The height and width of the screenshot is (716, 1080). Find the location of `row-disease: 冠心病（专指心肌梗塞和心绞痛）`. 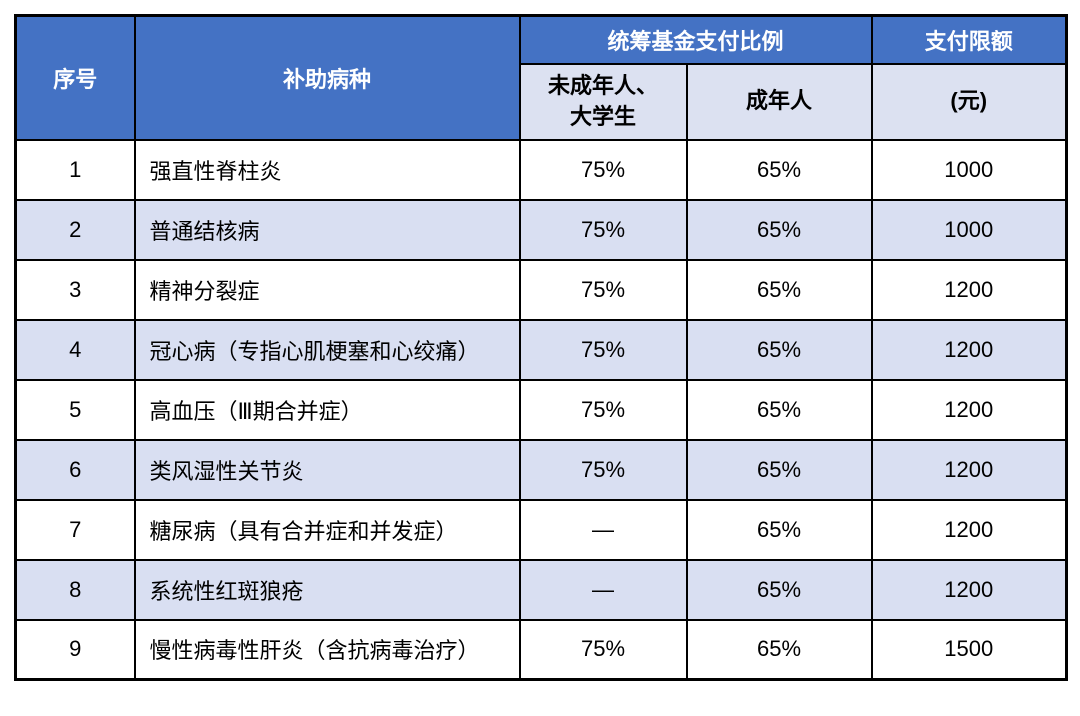

row-disease: 冠心病（专指心肌梗塞和心绞痛） is located at coordinates (327, 349).